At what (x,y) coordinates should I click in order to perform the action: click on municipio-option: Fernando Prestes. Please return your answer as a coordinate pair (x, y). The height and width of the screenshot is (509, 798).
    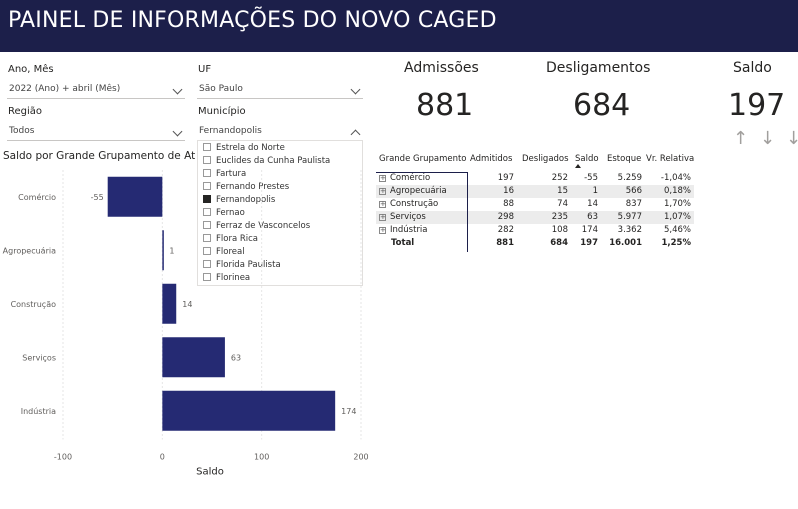
    Looking at the image, I should click on (246, 188).